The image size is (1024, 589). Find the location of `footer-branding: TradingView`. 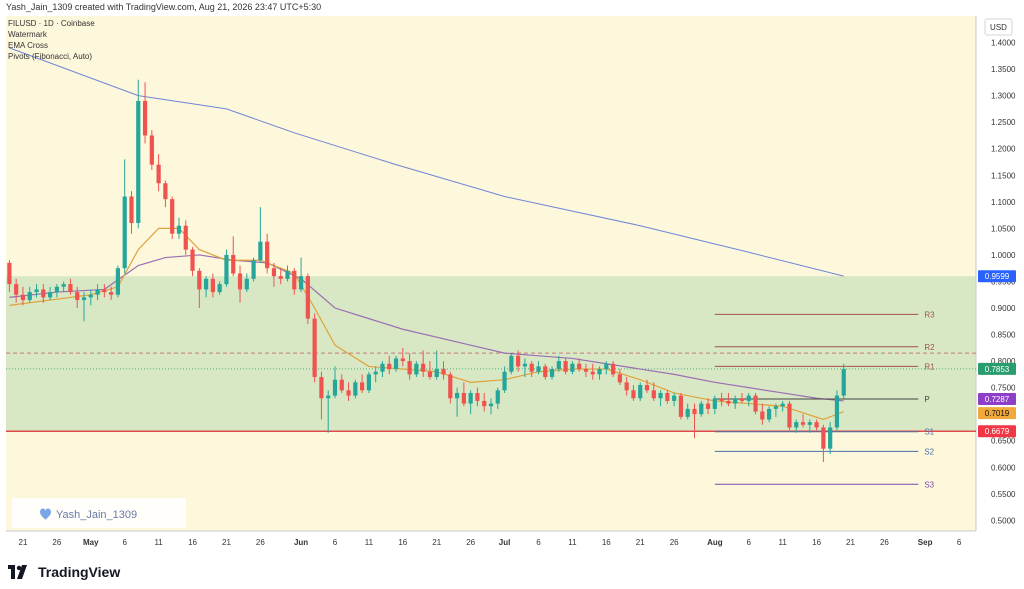

footer-branding: TradingView is located at coordinates (64, 572).